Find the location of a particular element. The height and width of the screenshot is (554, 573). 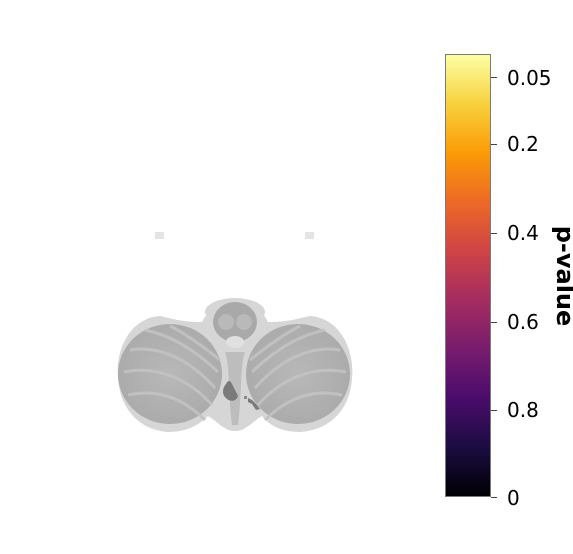

marker-right is located at coordinates (309, 235).